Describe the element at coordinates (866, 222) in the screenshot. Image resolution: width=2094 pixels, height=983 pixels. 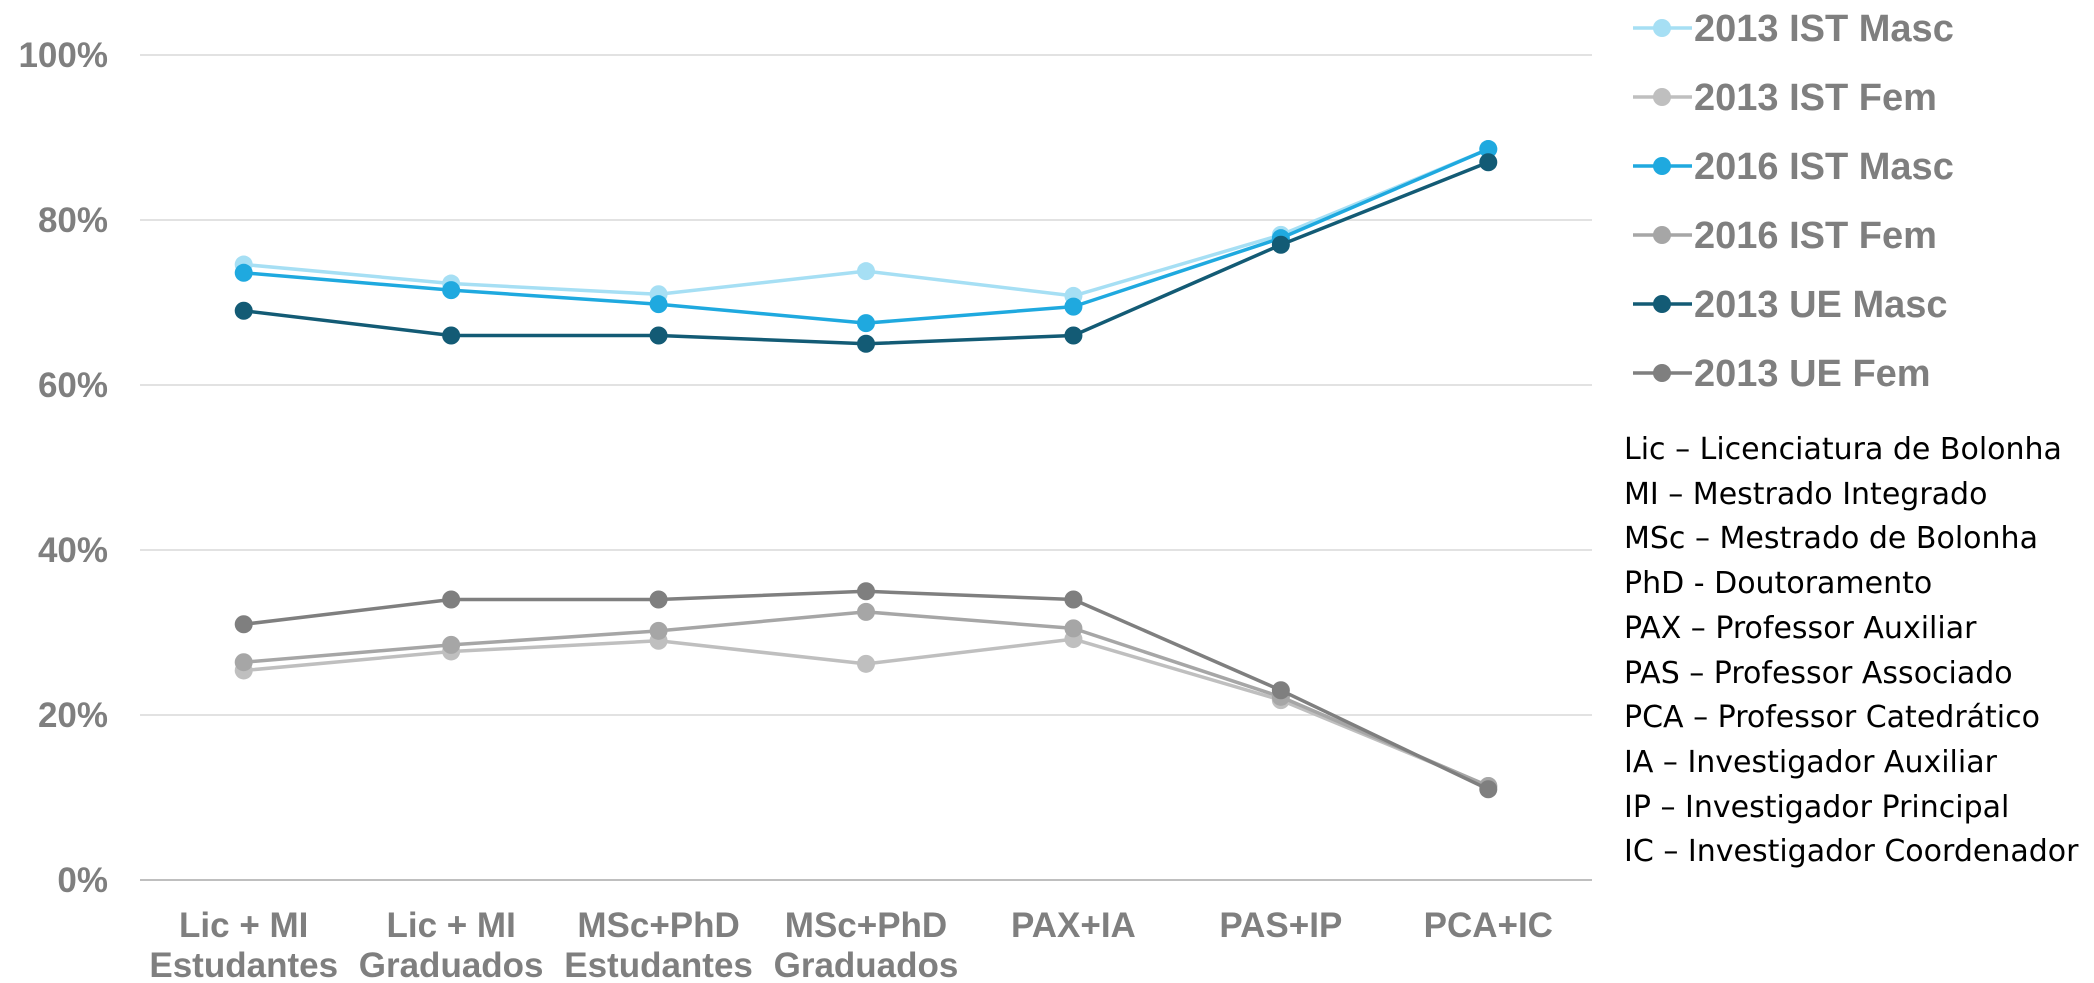
I see `series-2013-ist-masc` at that location.